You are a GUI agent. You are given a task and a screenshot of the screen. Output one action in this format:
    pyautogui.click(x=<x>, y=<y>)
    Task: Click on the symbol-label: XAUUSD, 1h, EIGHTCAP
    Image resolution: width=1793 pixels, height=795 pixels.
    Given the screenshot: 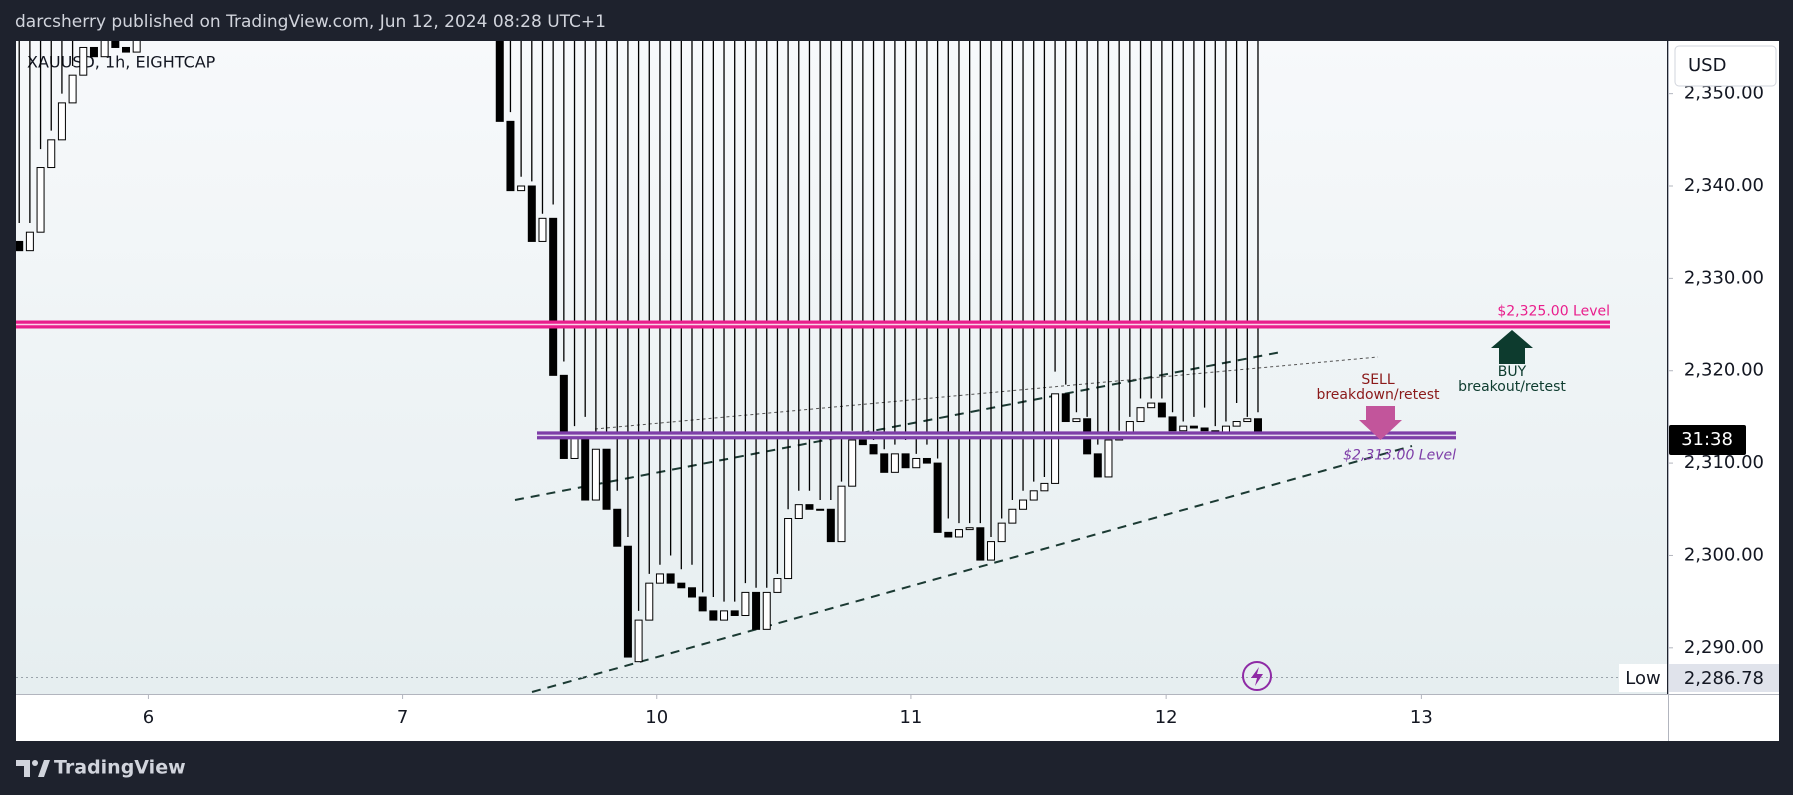 What is the action you would take?
    pyautogui.click(x=121, y=62)
    